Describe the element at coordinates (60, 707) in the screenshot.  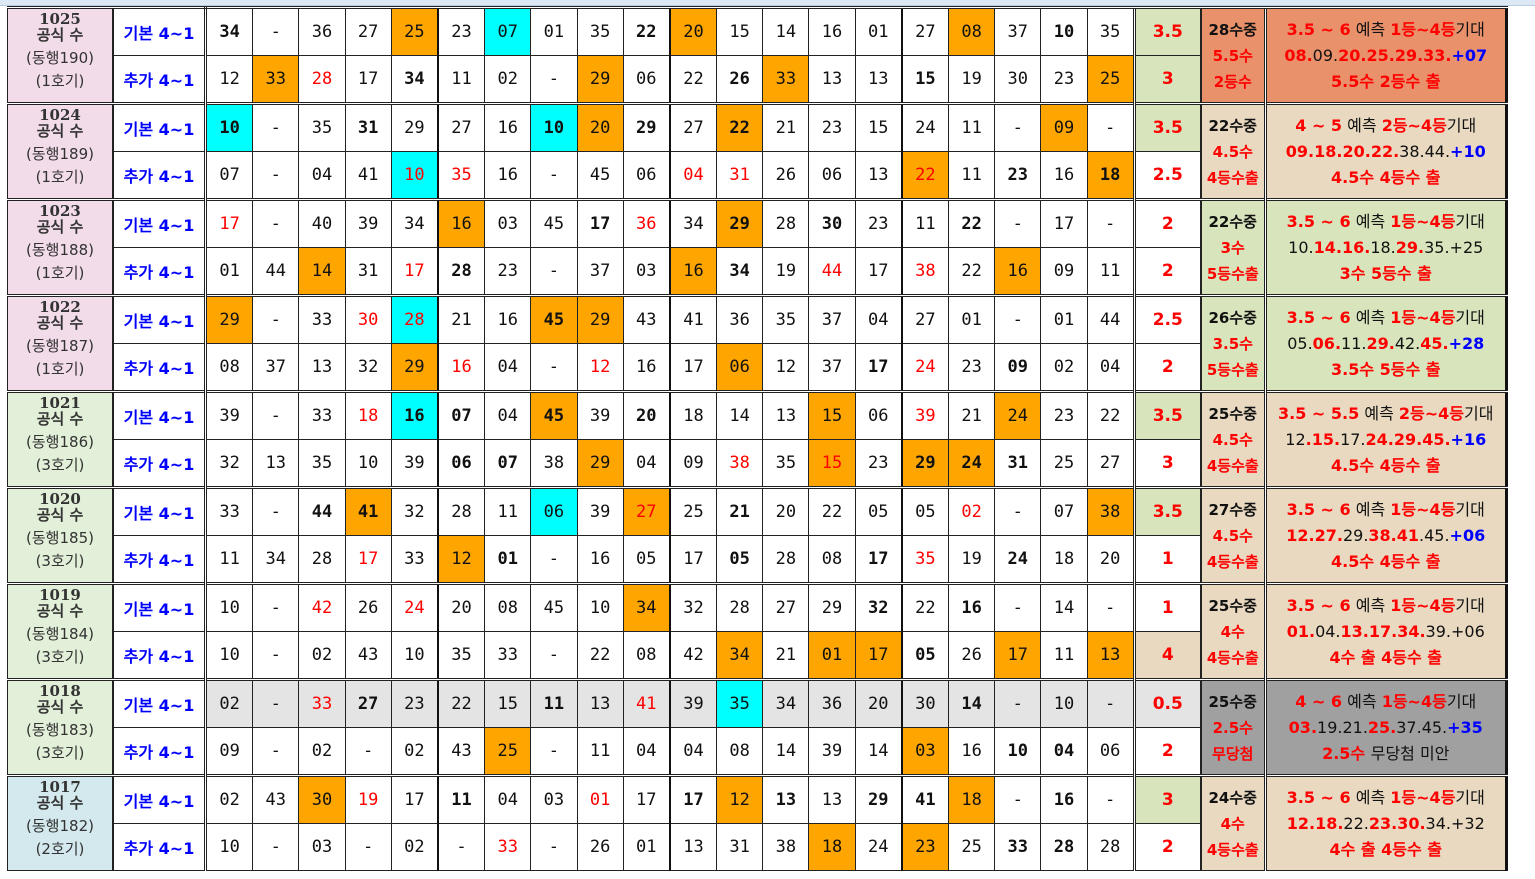
I see `draw-title: 공식 수` at that location.